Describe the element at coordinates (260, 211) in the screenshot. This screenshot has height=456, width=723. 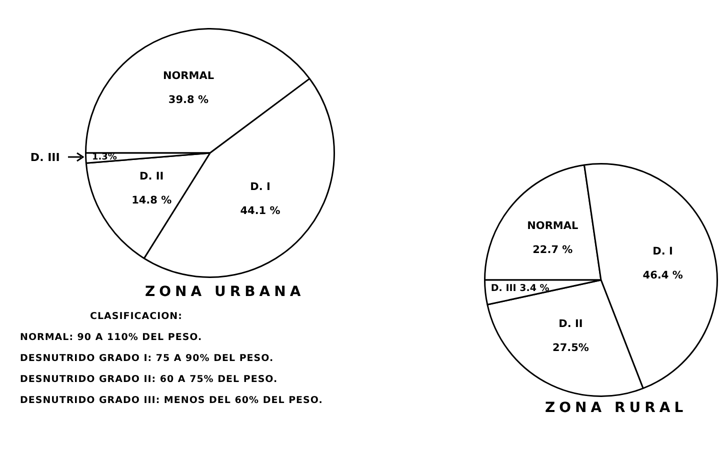
I see `data-label: 44.1 %` at that location.